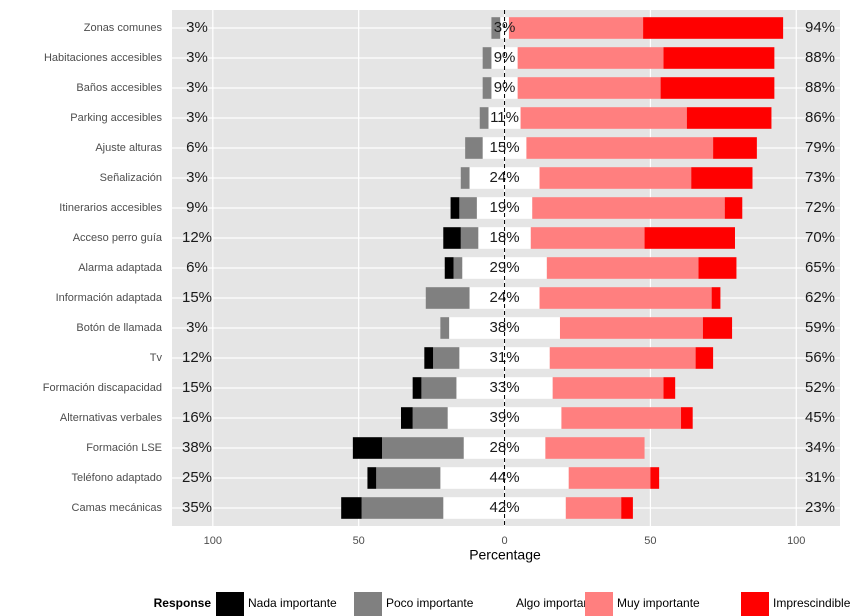  I want to click on right-percent-label: 52%, so click(820, 387).